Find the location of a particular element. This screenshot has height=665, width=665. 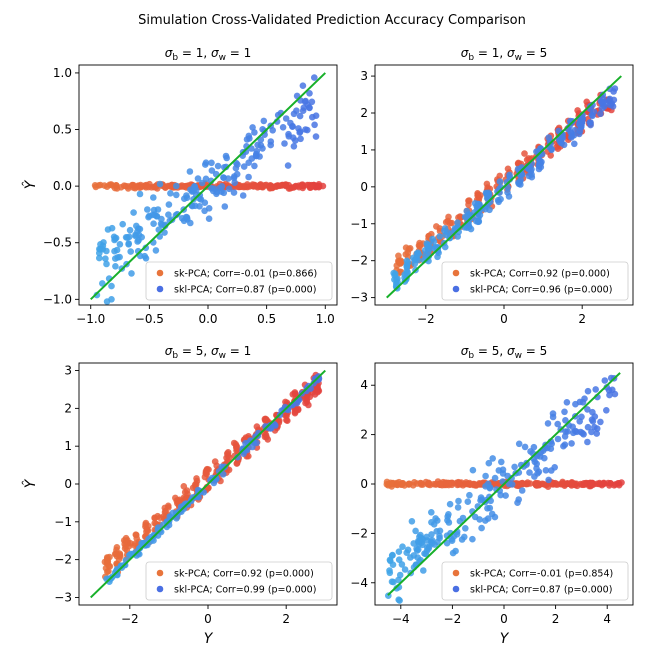

legend-label-sk-pca: sk-PCA; Corr=0.92 (p=0.000) is located at coordinates (244, 574).